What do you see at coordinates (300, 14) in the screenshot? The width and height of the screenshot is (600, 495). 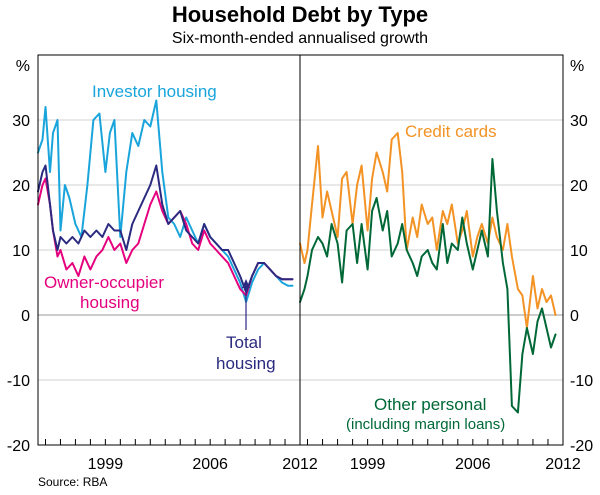 I see `chart-title: Household Debt by Type` at bounding box center [300, 14].